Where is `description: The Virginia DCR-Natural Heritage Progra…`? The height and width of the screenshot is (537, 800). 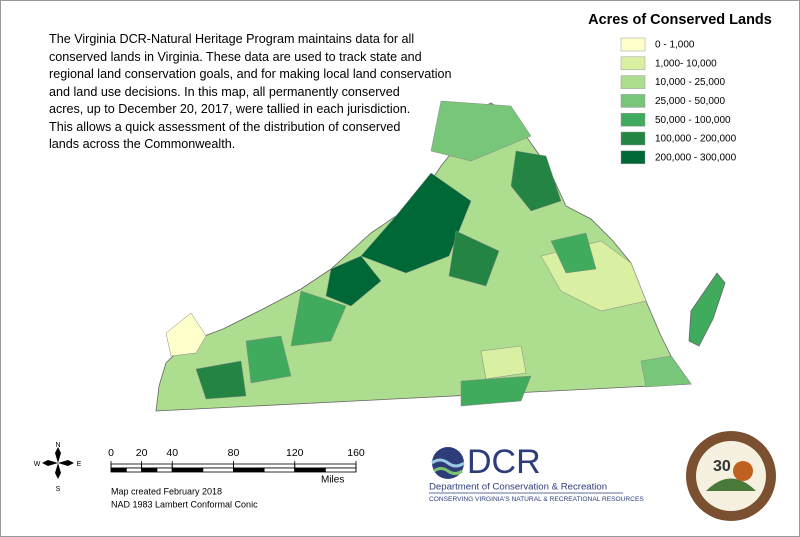 description: The Virginia DCR-Natural Heritage Progra… is located at coordinates (250, 92).